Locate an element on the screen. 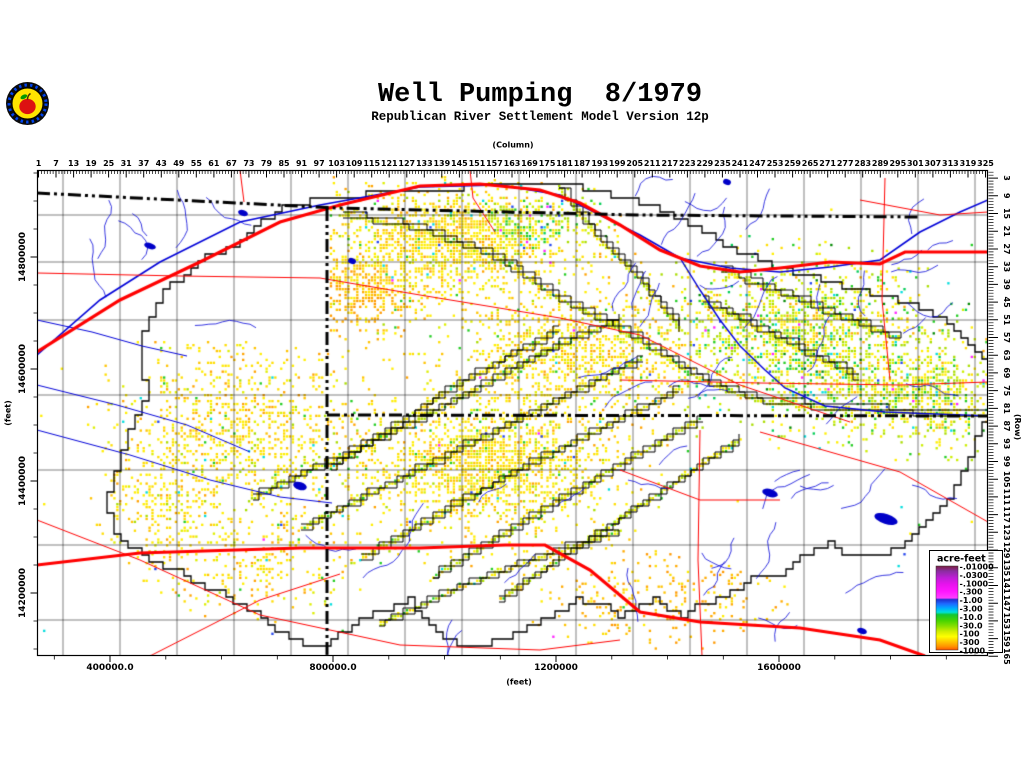 This screenshot has width=1024, height=768. left-minor-ticks is located at coordinates (35, 411).